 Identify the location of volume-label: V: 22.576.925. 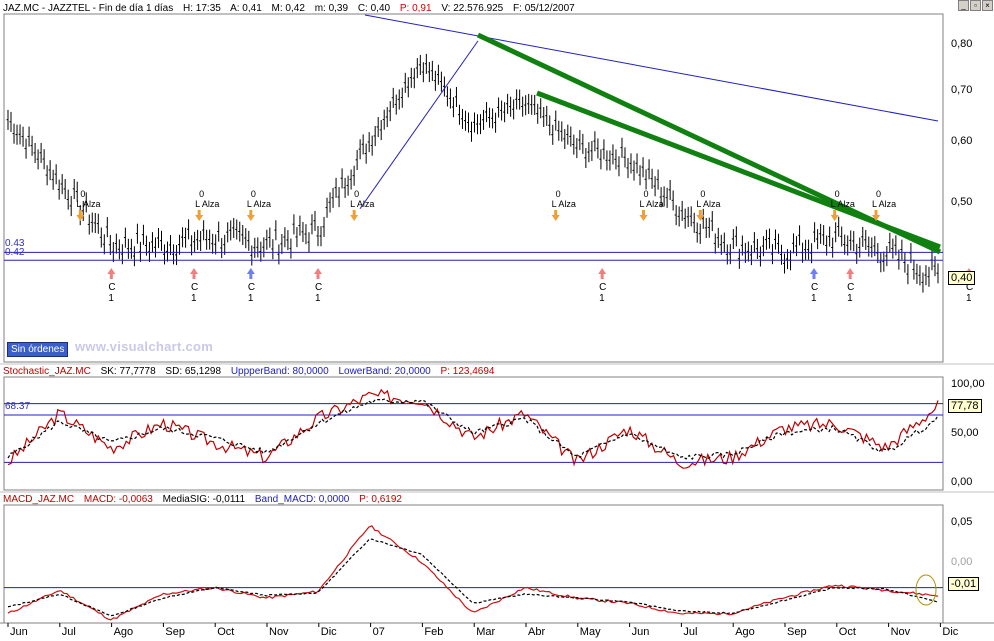
(472, 8).